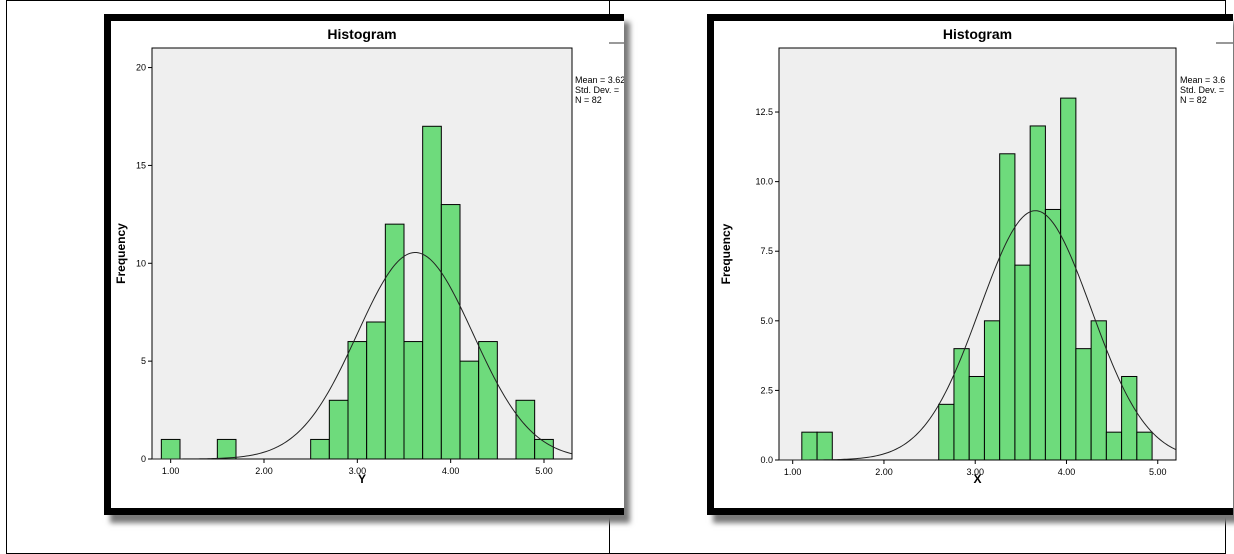 The width and height of the screenshot is (1234, 554). What do you see at coordinates (764, 112) in the screenshot?
I see `y-tick-label: 12.5` at bounding box center [764, 112].